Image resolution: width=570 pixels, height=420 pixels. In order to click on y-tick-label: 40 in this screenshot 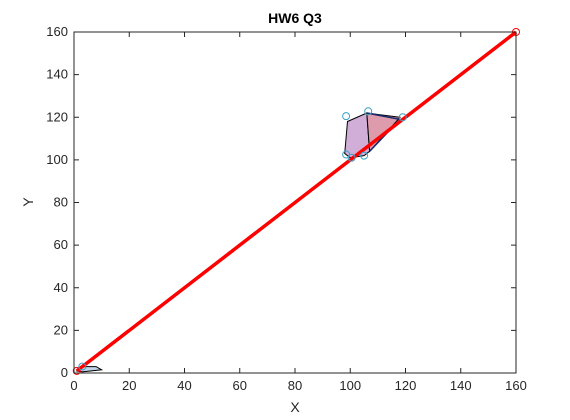, I will do `click(61, 287)`.